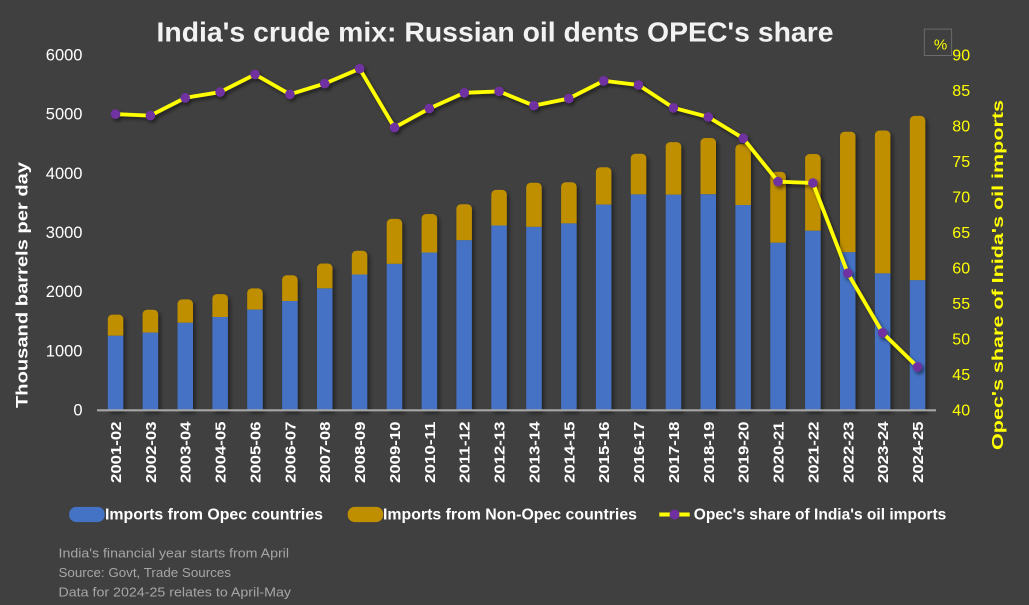 The height and width of the screenshot is (605, 1029). Describe the element at coordinates (639, 453) in the screenshot. I see `svg-text: 2016-17` at that location.